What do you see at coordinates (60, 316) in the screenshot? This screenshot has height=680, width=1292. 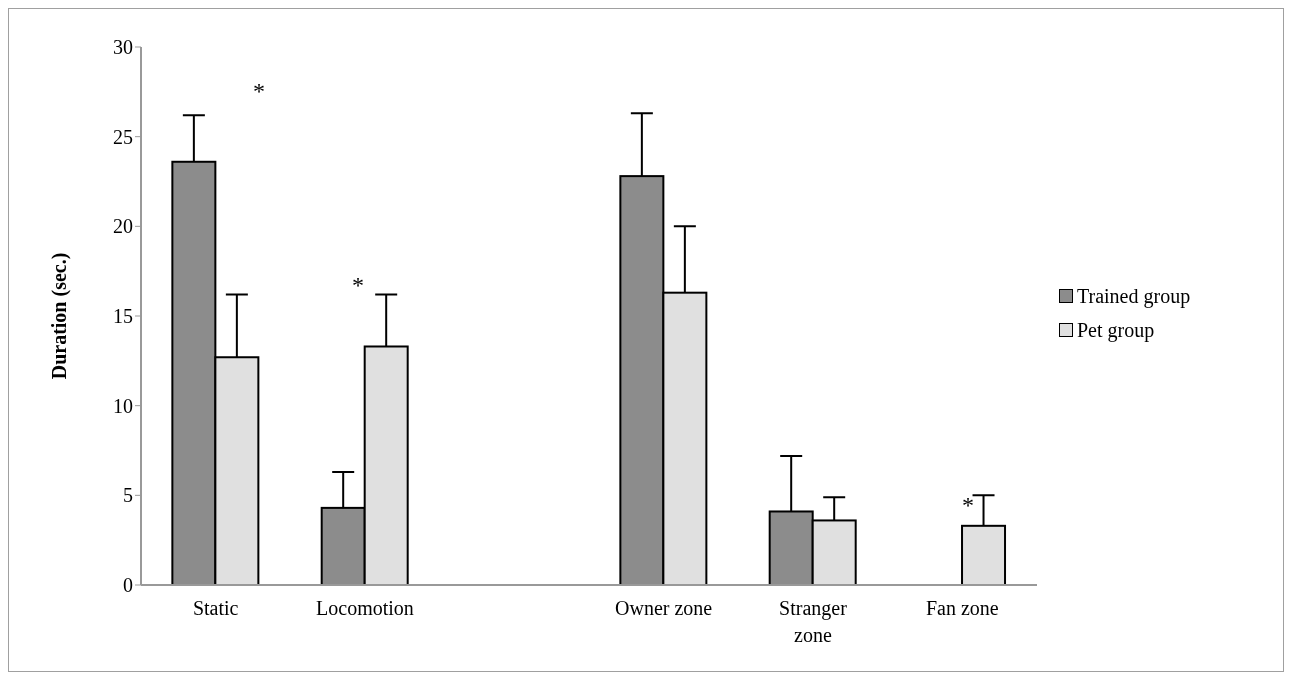 I see `y-axis-title: Duration (sec.)` at bounding box center [60, 316].